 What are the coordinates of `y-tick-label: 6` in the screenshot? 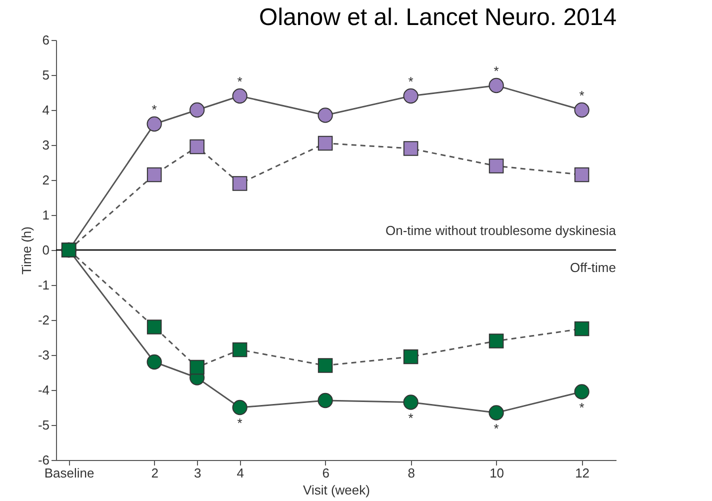 It's located at (46, 40).